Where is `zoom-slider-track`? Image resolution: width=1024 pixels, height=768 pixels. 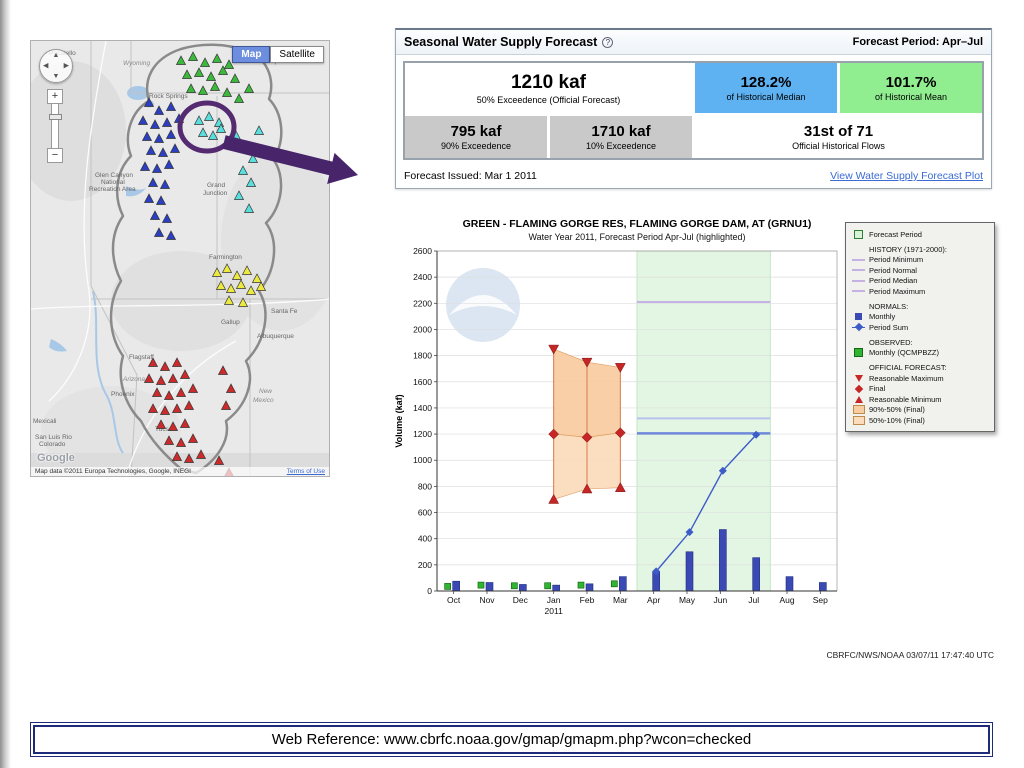
zoom-slider-track is located at coordinates (55, 126).